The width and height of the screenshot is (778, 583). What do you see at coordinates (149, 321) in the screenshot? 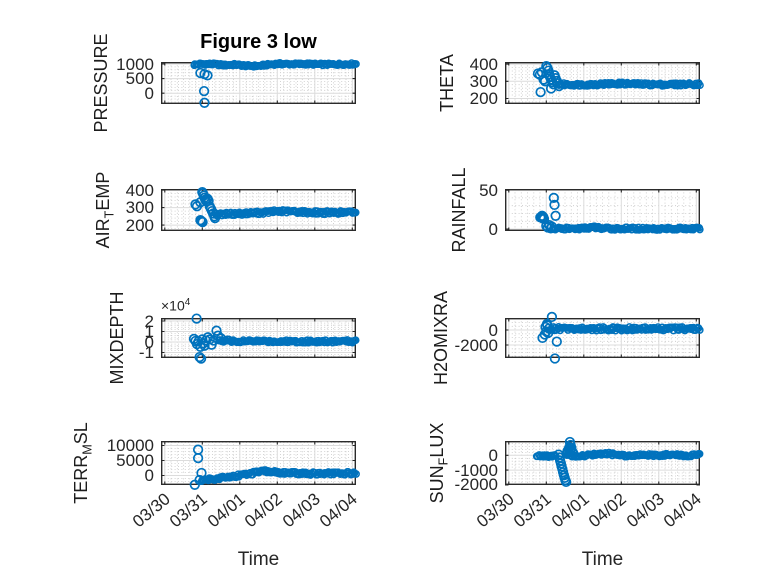
I see `y-tick-label: 2` at bounding box center [149, 321].